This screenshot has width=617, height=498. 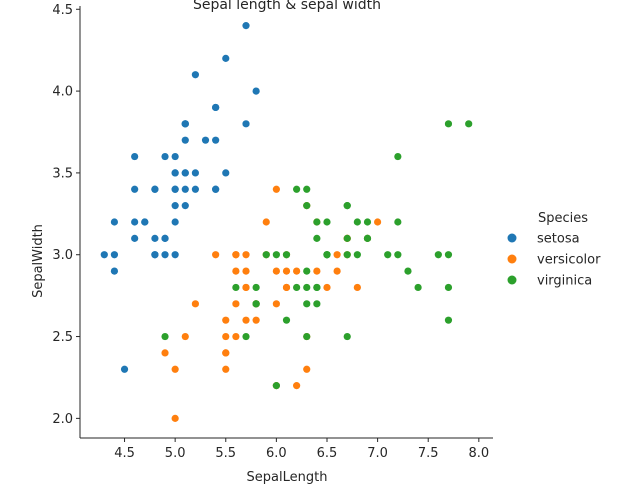 What do you see at coordinates (327, 453) in the screenshot?
I see `x-tick-label: 6.5` at bounding box center [327, 453].